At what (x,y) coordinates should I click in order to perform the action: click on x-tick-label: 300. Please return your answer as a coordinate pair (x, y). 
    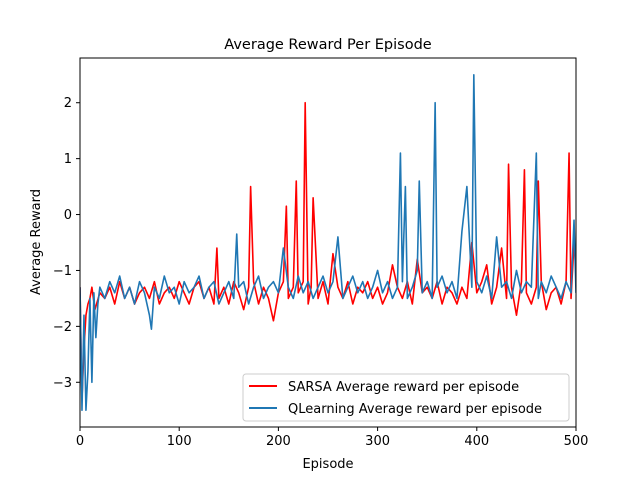
    Looking at the image, I should click on (377, 441).